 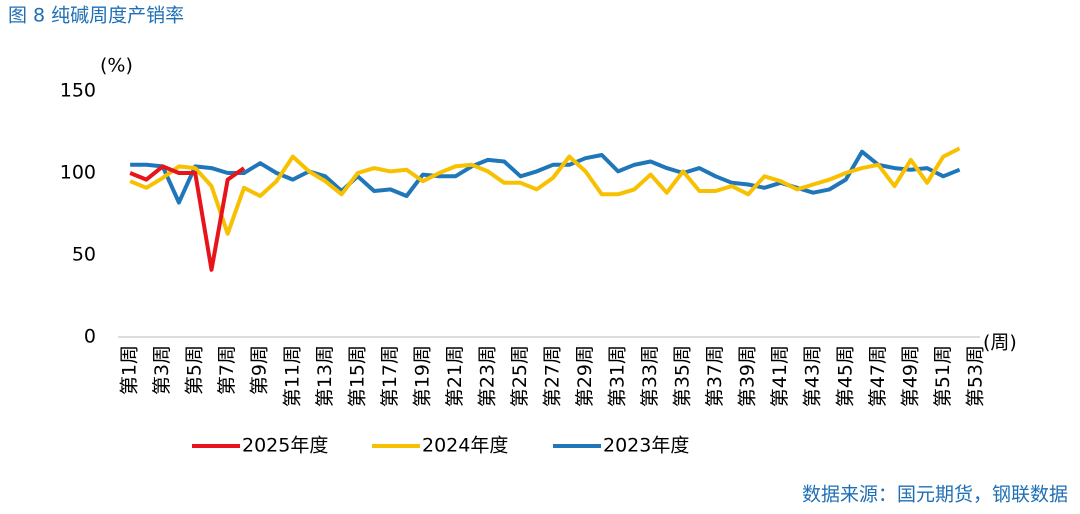 What do you see at coordinates (780, 376) in the screenshot?
I see `x-tick-label: 第41周` at bounding box center [780, 376].